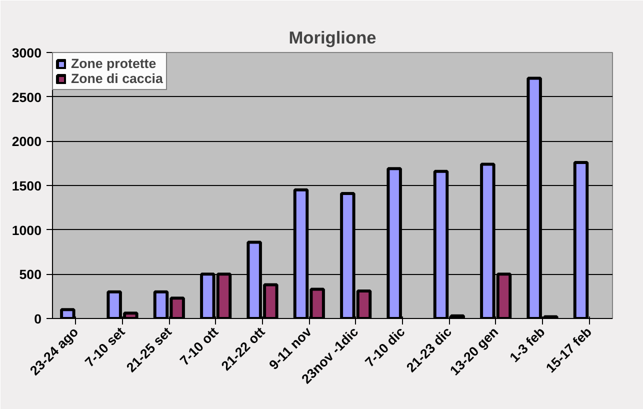 The width and height of the screenshot is (643, 409). I want to click on legend-label: Zone di caccia, so click(117, 78).